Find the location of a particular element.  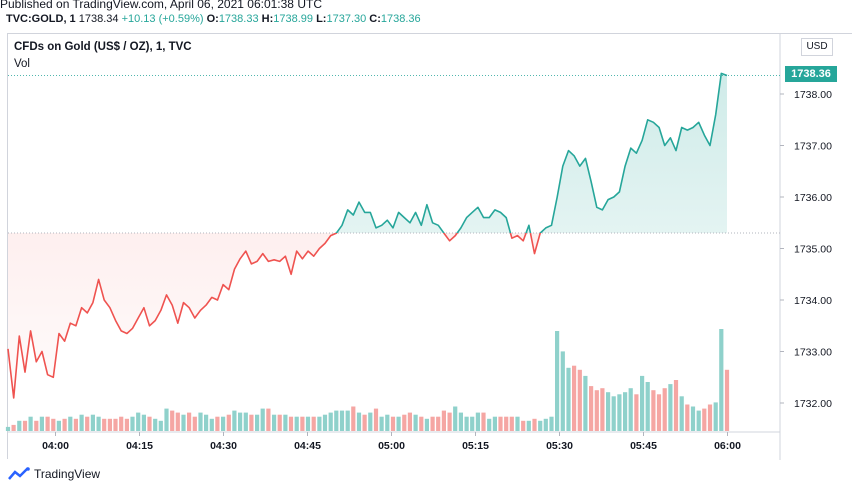

open-value: 1738.33 is located at coordinates (238, 19).